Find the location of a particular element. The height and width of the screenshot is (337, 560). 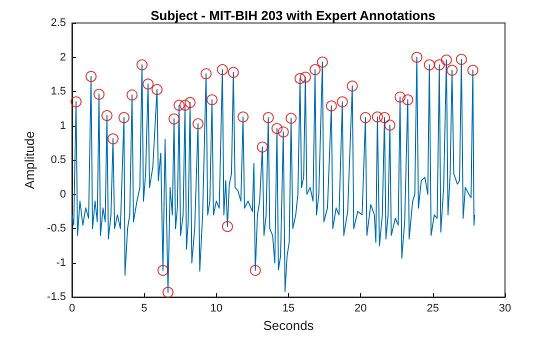

x-tick-label: 0 is located at coordinates (72, 308).